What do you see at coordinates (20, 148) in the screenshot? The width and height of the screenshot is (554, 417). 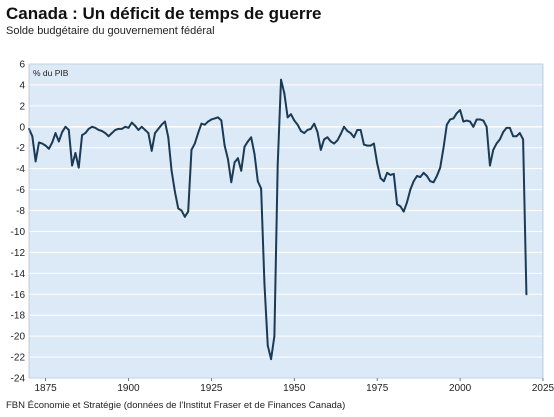 I see `y-tick-label: -2` at bounding box center [20, 148].